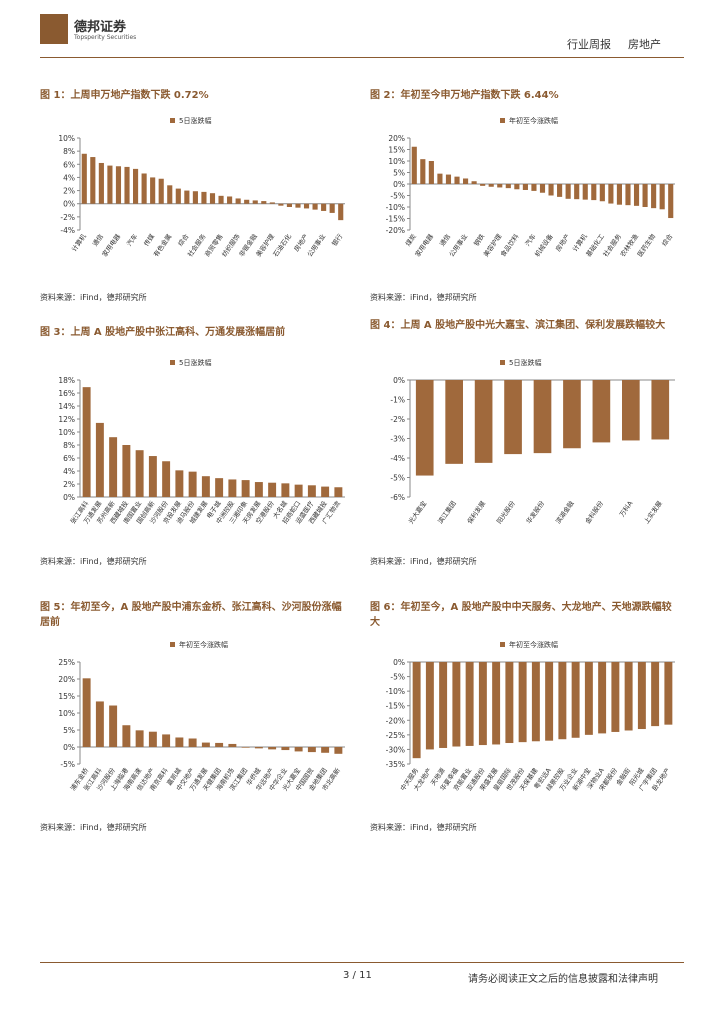 The height and width of the screenshot is (1024, 724). Describe the element at coordinates (562, 243) in the screenshot. I see `x-tick-label: 房地产` at that location.